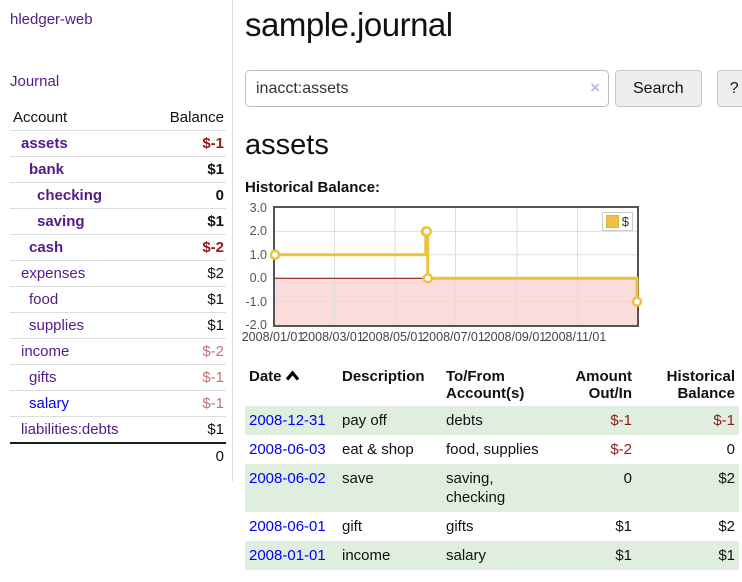 The image size is (742, 582). I want to click on register-col-date: Date, so click(293, 385).